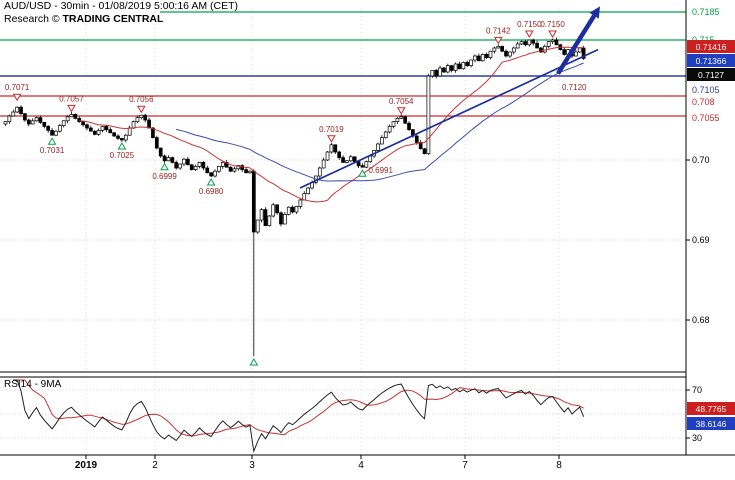  What do you see at coordinates (697, 390) in the screenshot?
I see `rsi-tick-label: 70` at bounding box center [697, 390].